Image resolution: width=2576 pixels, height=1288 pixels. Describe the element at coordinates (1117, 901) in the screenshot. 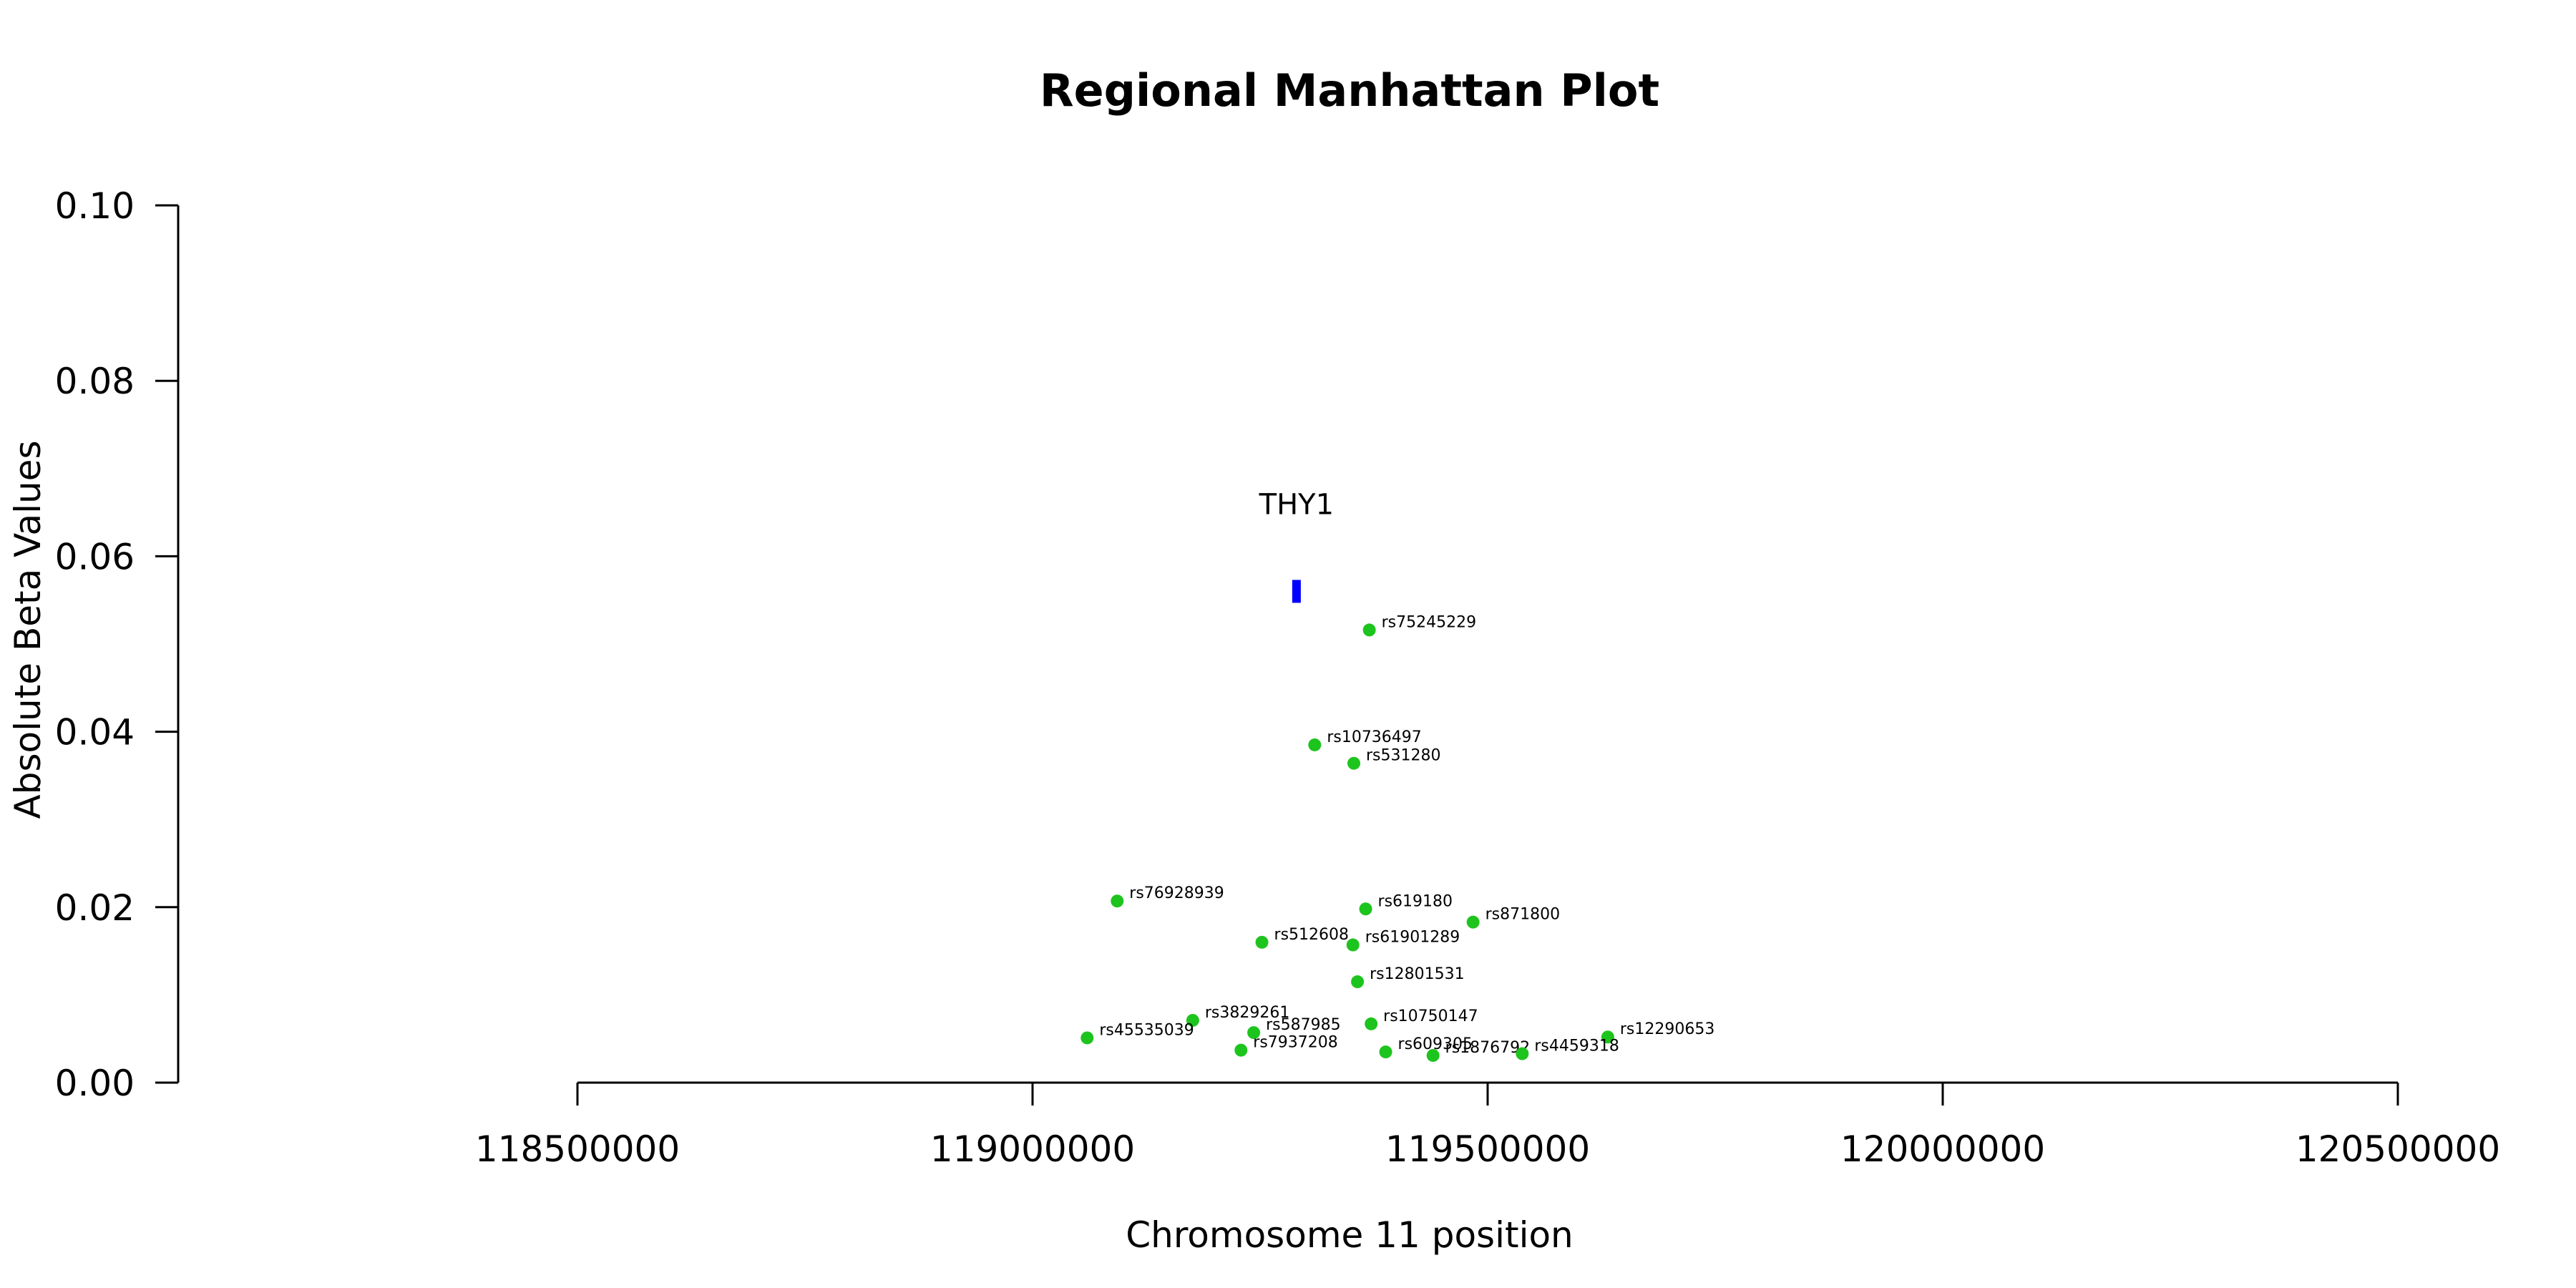

I see `snp-point-rs76928939` at that location.